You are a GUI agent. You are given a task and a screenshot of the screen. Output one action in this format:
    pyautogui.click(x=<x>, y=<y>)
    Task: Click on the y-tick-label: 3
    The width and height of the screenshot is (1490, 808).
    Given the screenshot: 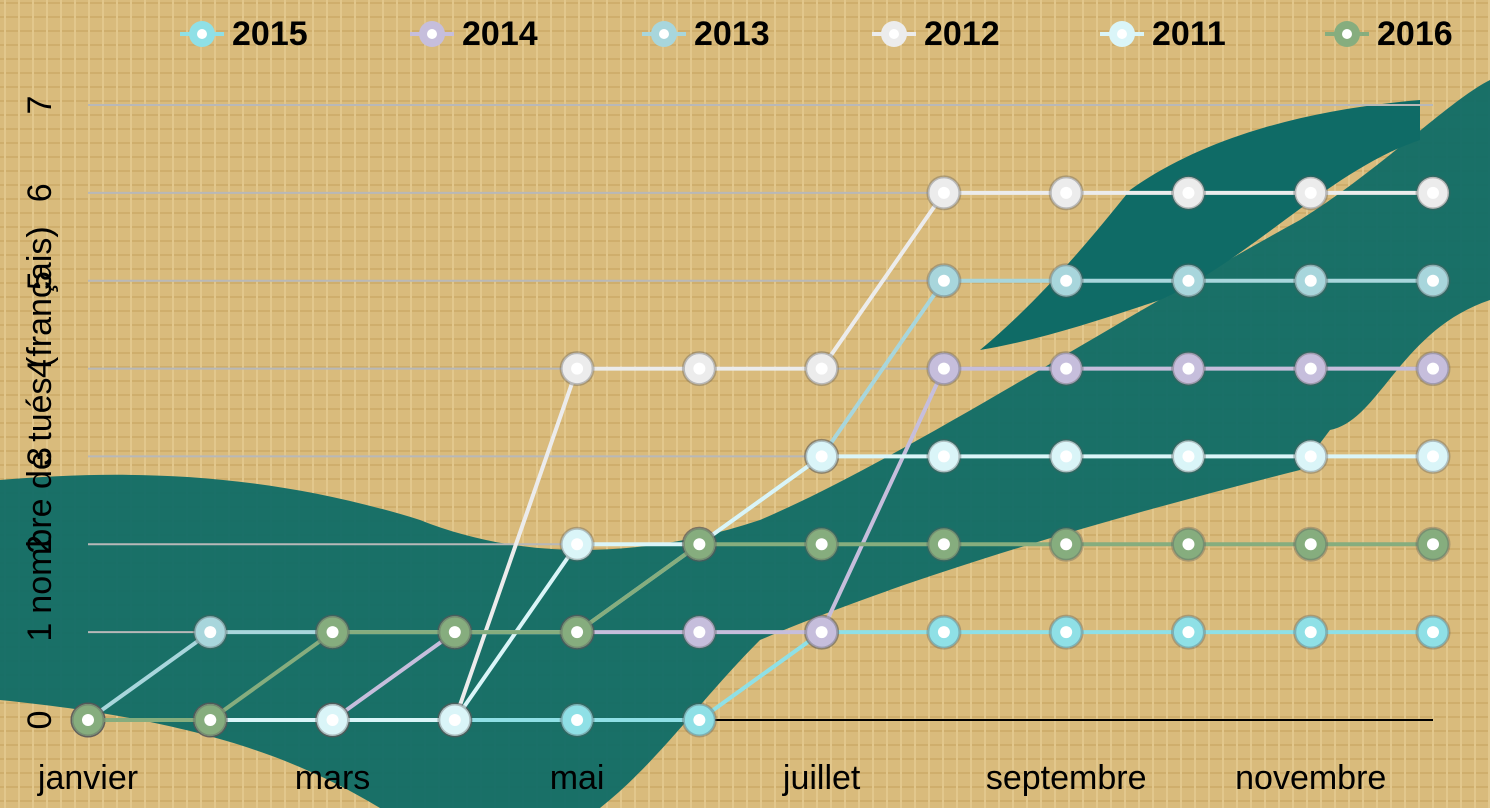 What is the action you would take?
    pyautogui.click(x=40, y=456)
    